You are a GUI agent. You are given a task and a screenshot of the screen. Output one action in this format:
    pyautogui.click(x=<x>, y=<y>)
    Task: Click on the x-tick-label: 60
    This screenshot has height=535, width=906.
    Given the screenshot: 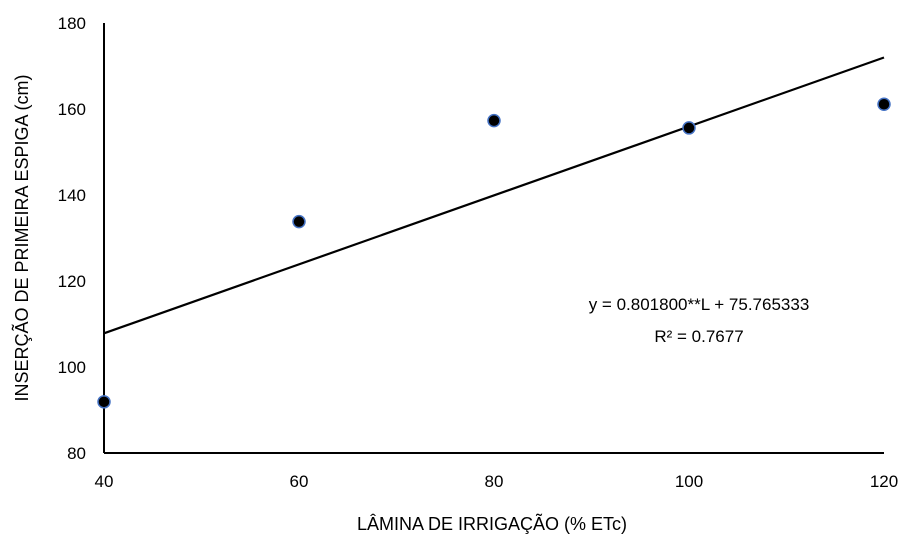 What is the action you would take?
    pyautogui.click(x=299, y=481)
    